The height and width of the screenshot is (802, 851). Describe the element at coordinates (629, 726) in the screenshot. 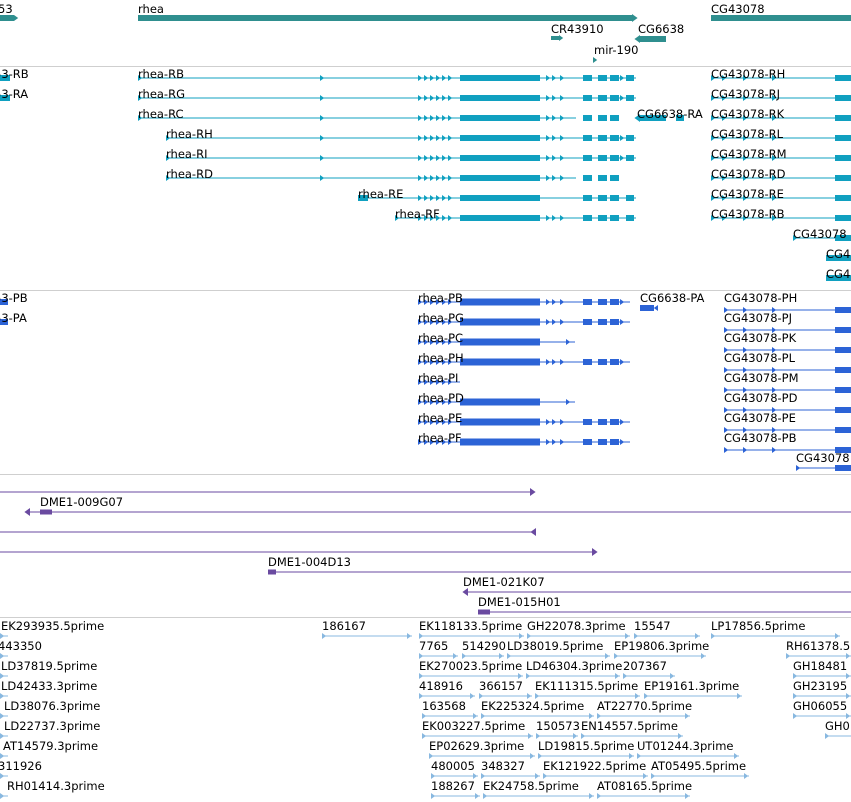

I see `est-label: EN14557.5prime` at that location.